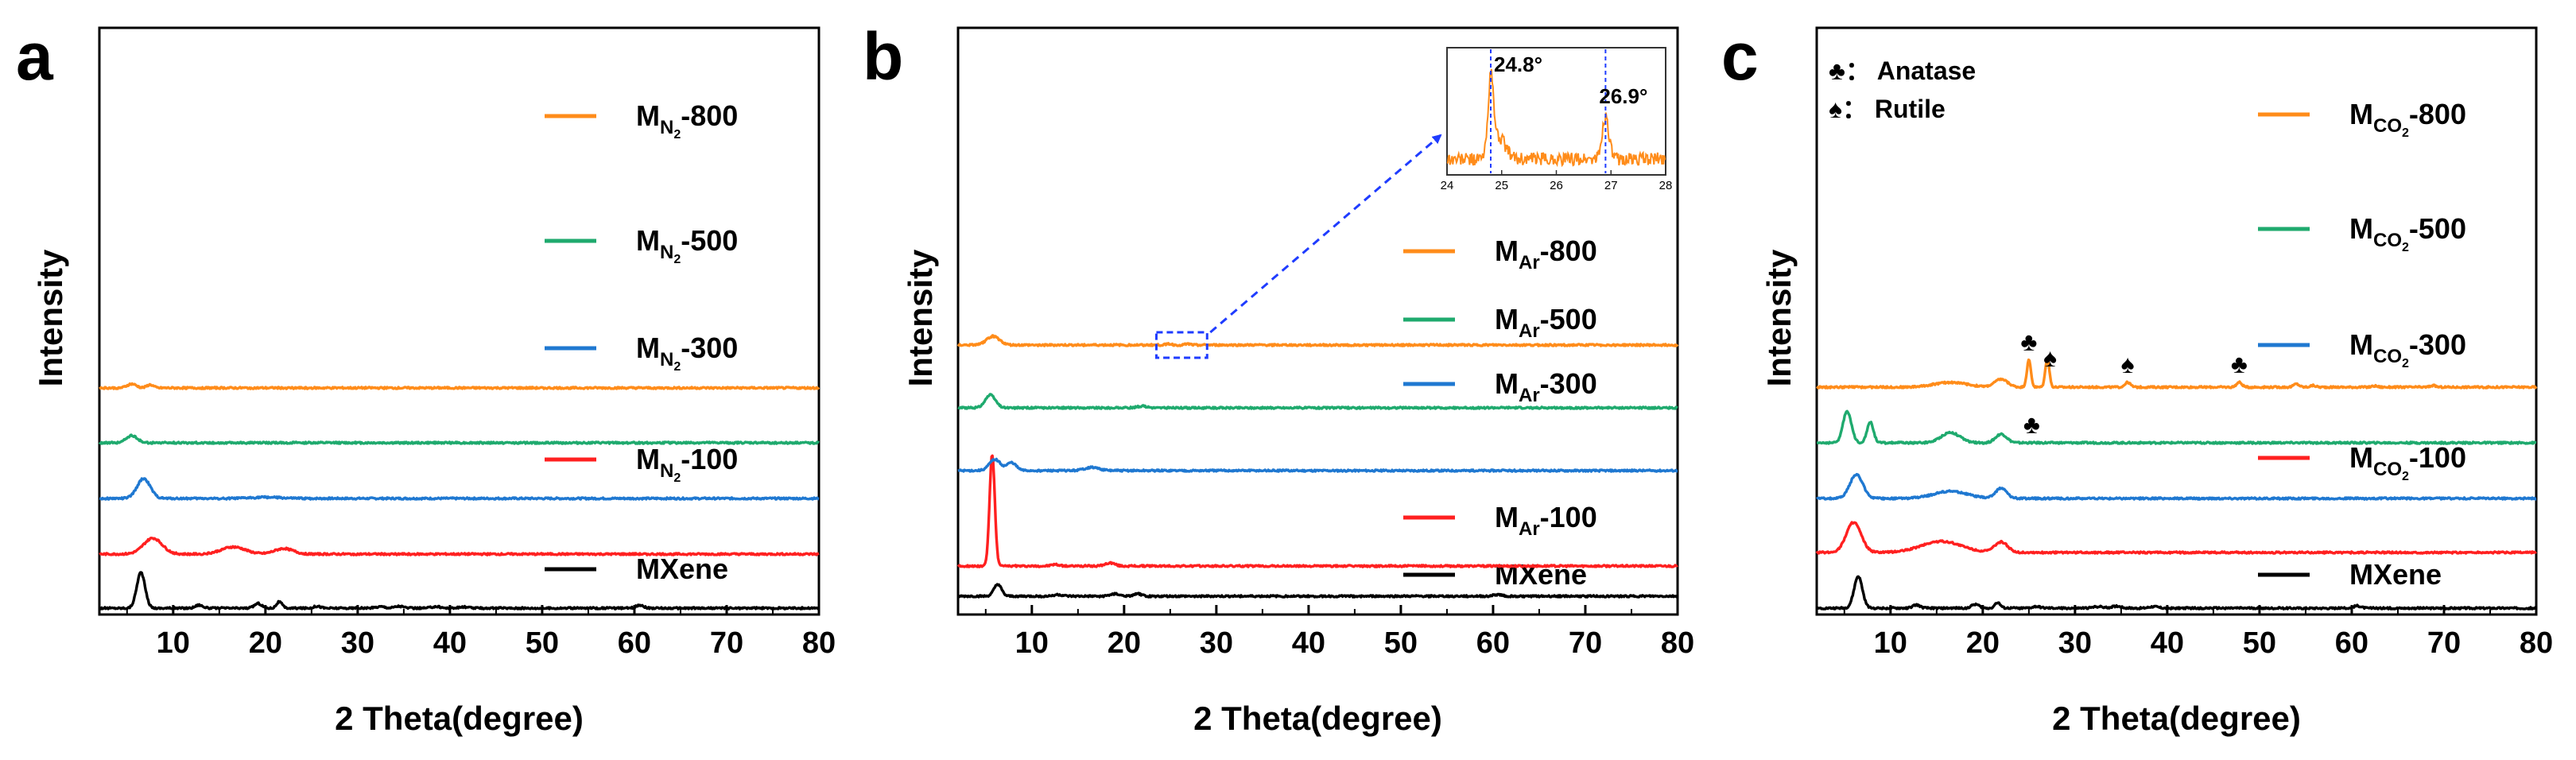 The height and width of the screenshot is (760, 2576). Describe the element at coordinates (2408, 233) in the screenshot. I see `legend-label-mco2-500: MCO2-500` at that location.